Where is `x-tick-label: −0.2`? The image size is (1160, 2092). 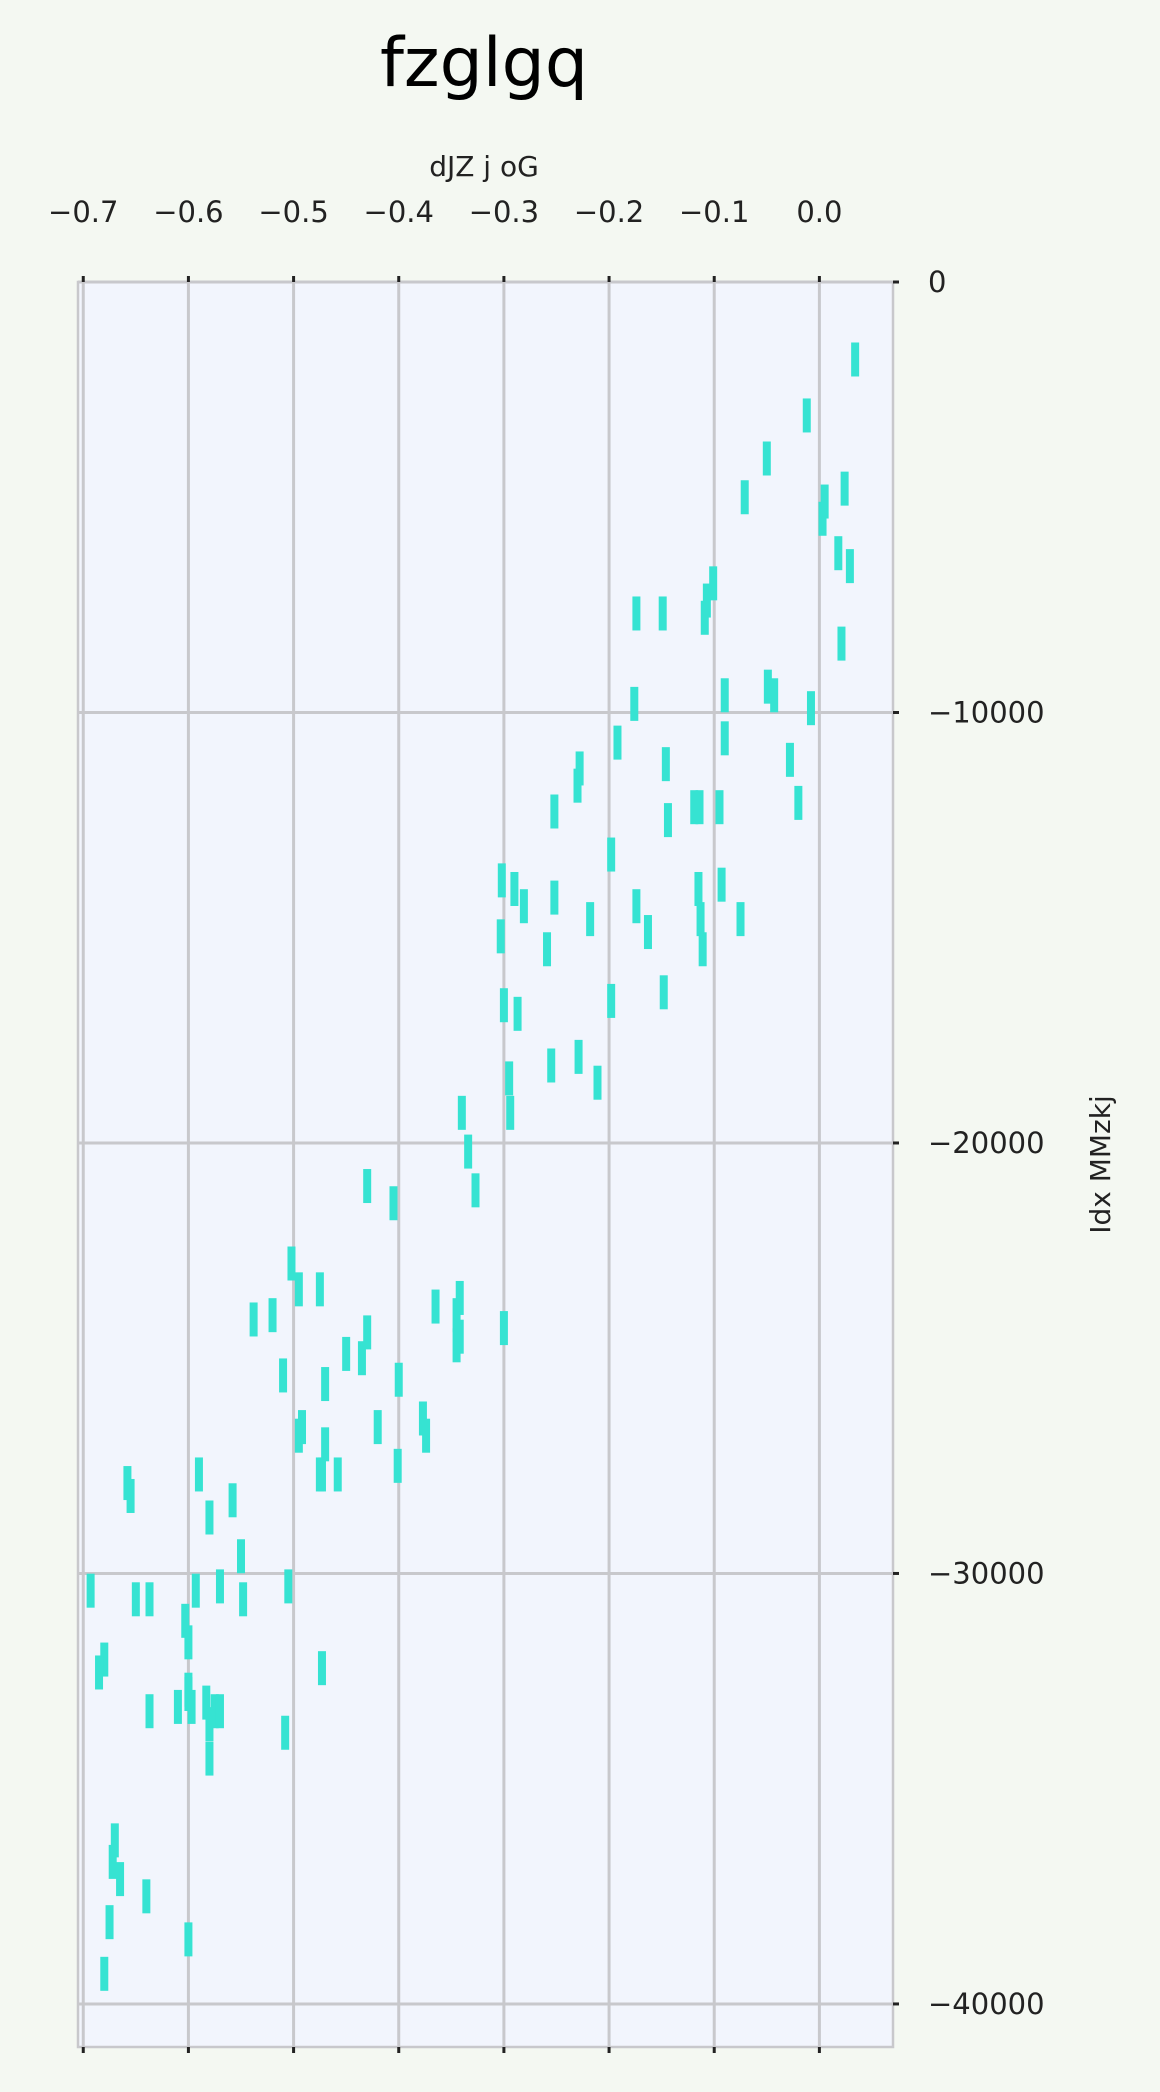 x-tick-label: −0.2 is located at coordinates (609, 212).